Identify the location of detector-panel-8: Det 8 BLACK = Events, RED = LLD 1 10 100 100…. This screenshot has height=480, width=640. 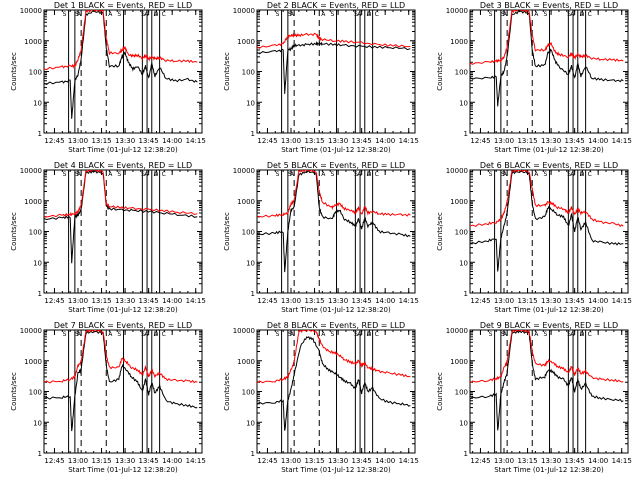
(321, 397).